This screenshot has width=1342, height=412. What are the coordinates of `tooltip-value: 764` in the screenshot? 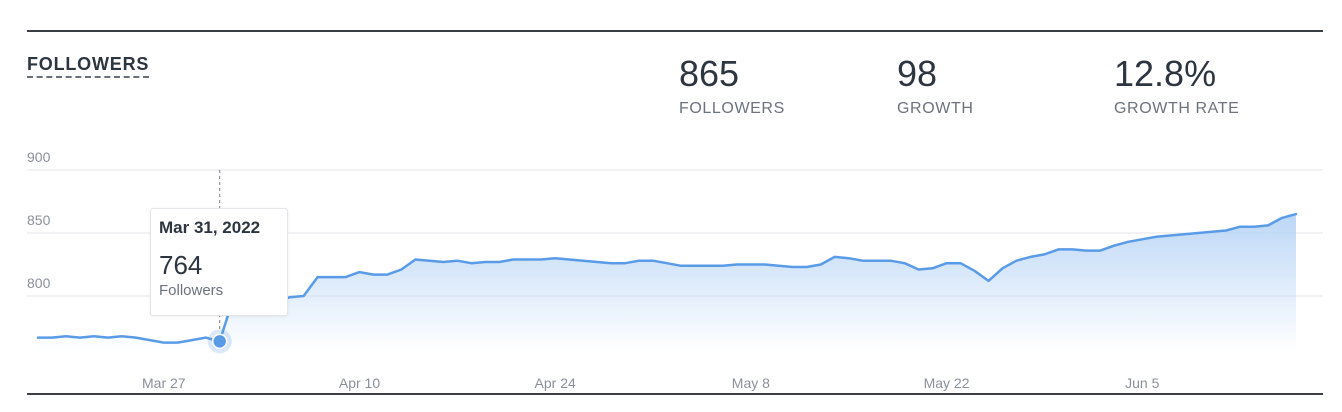 It's located at (181, 265).